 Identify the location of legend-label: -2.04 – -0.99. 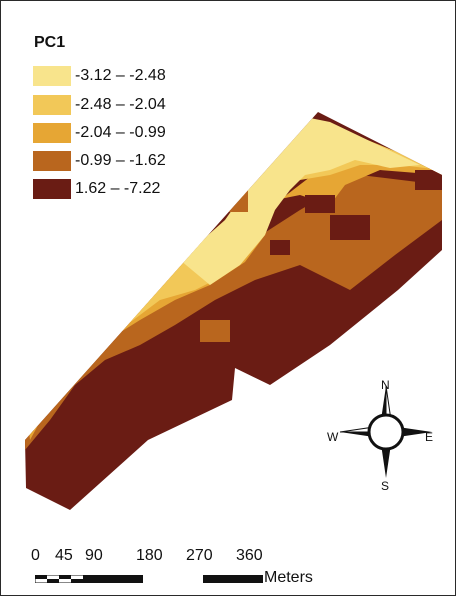
(120, 133).